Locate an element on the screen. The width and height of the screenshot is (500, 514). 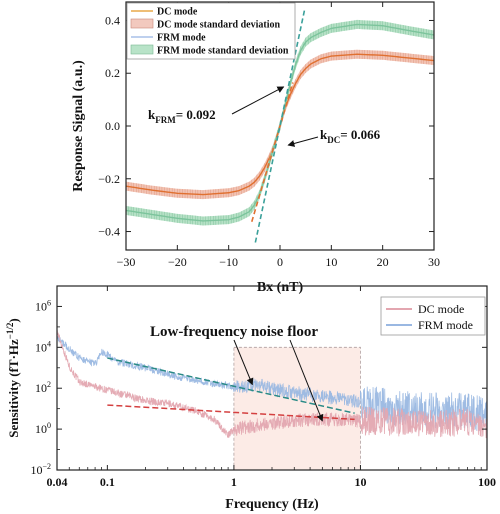
noise-floor-label: Low-frequency noise floor is located at coordinates (234, 332).